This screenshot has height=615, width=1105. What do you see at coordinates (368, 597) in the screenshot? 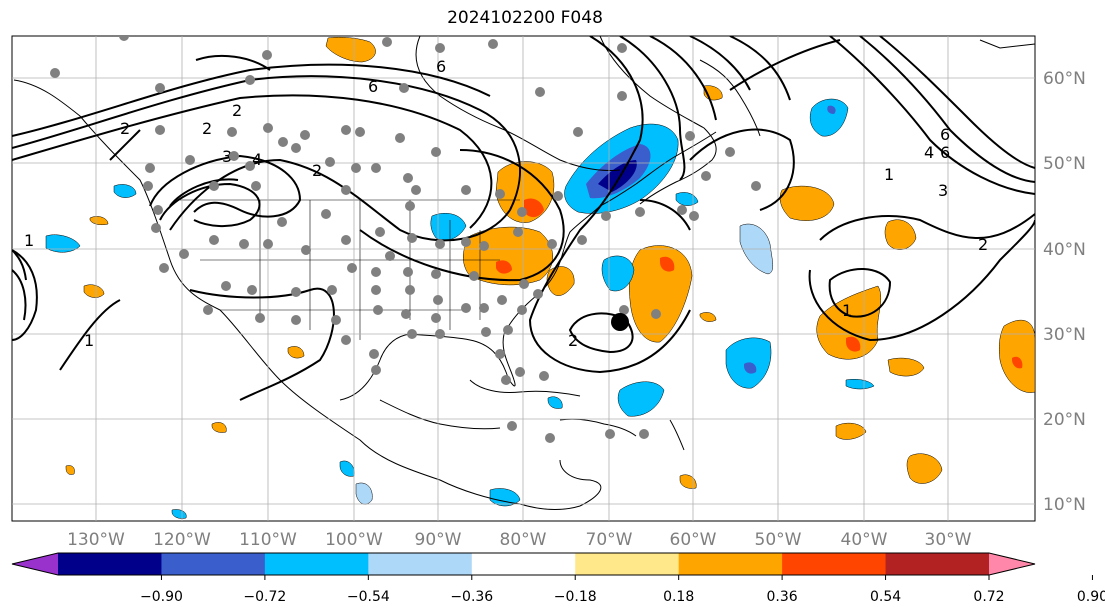
I see `colorbar-tick-label: −0.54` at bounding box center [368, 597].